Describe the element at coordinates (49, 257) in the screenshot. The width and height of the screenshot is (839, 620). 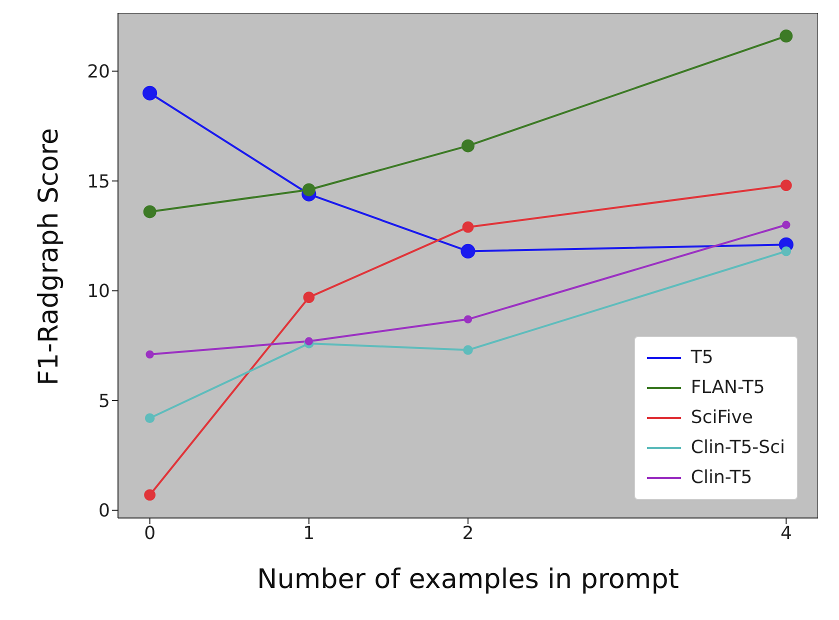
I see `y-axis-title: F1-Radgraph Score` at that location.